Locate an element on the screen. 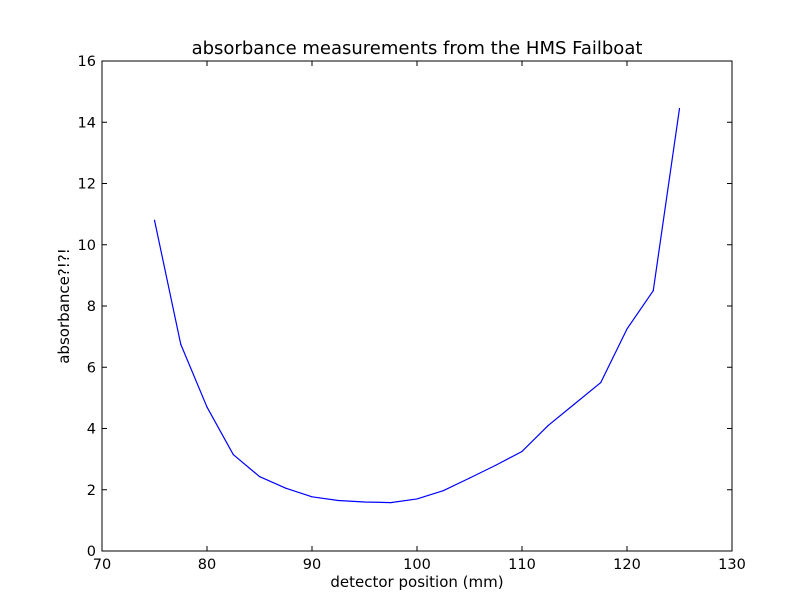 The image size is (812, 612). y-tick-label: 2 is located at coordinates (91, 491).